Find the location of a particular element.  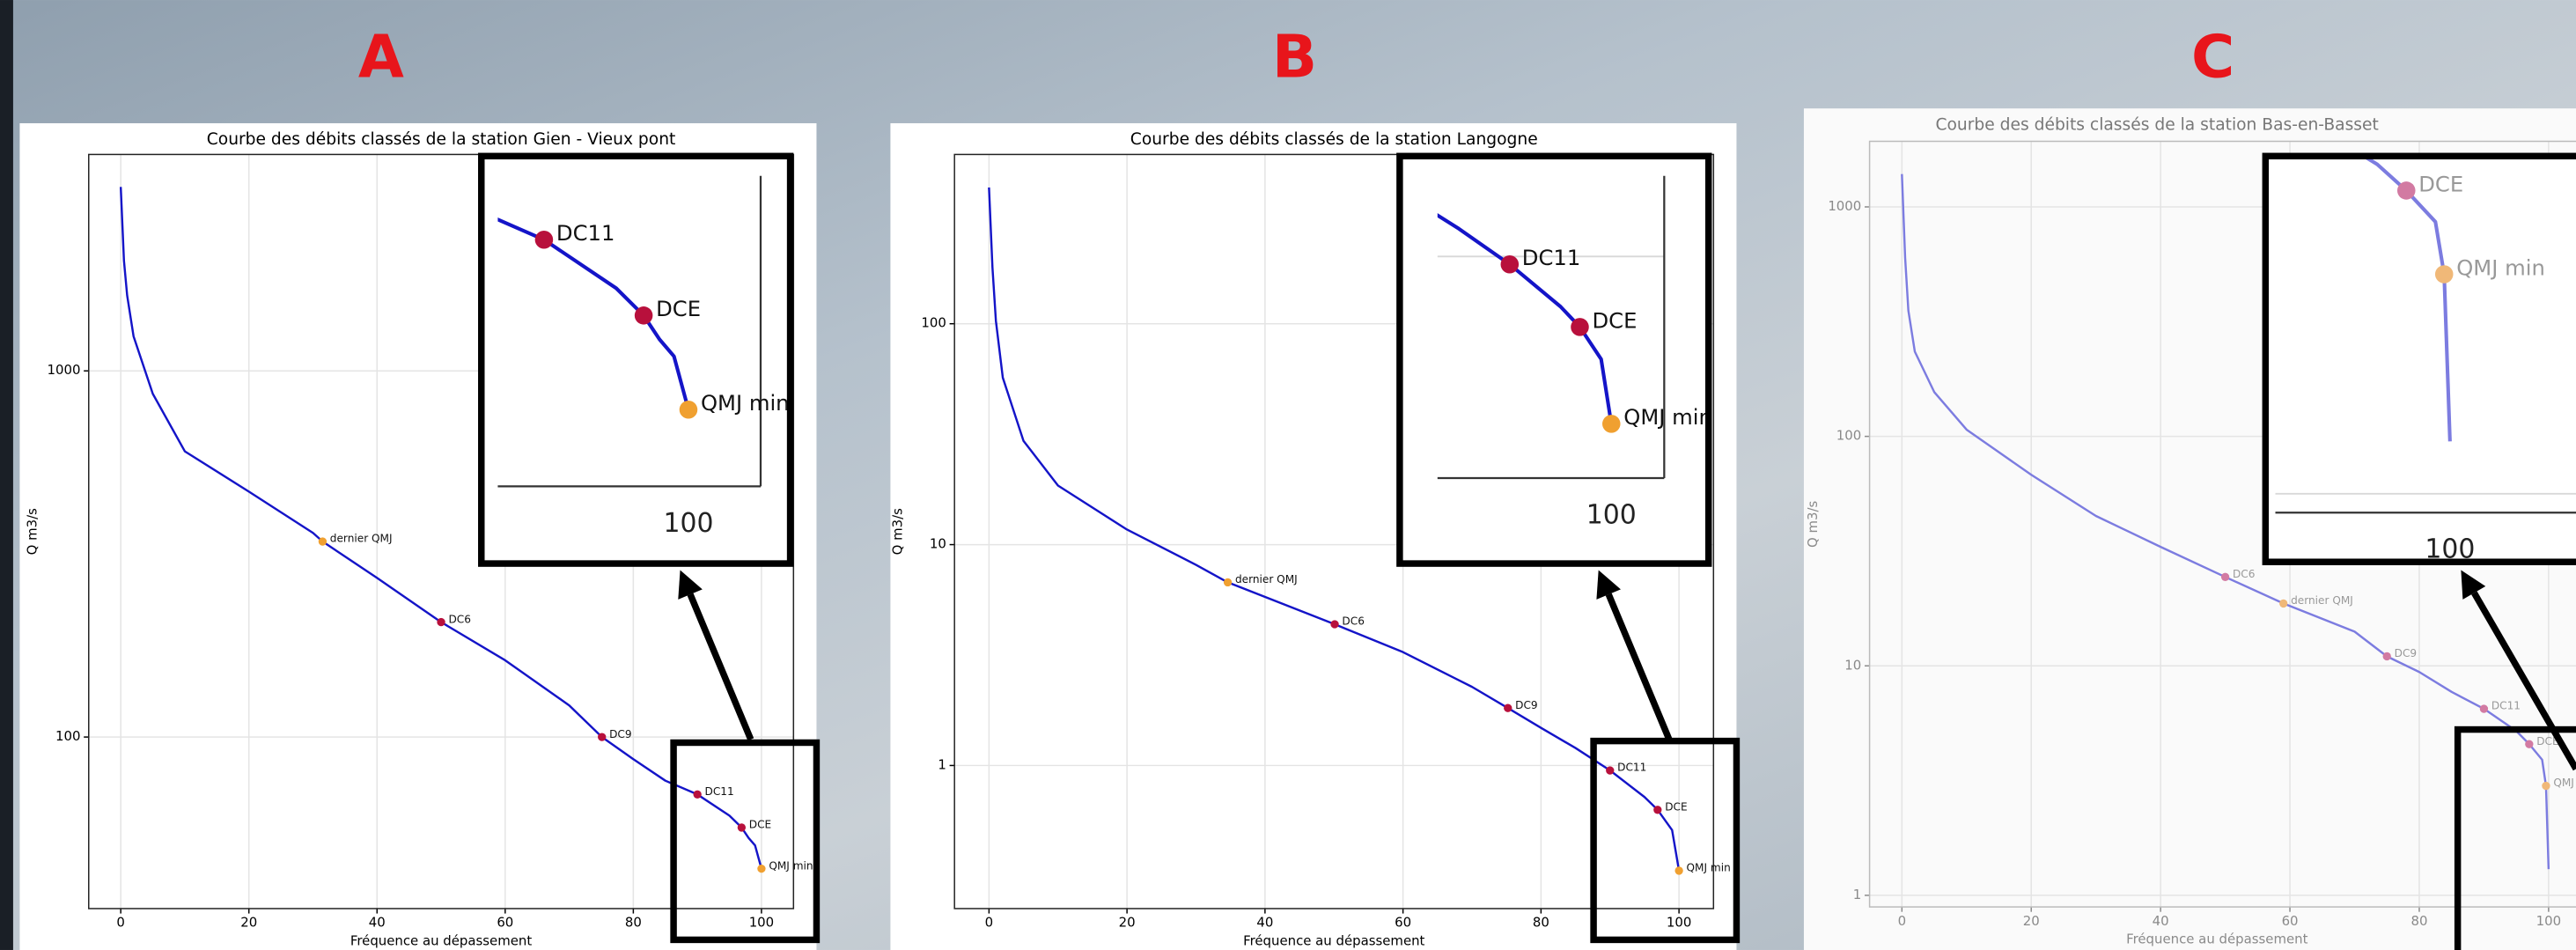

y-axis-label: Q m3/s is located at coordinates (32, 531).